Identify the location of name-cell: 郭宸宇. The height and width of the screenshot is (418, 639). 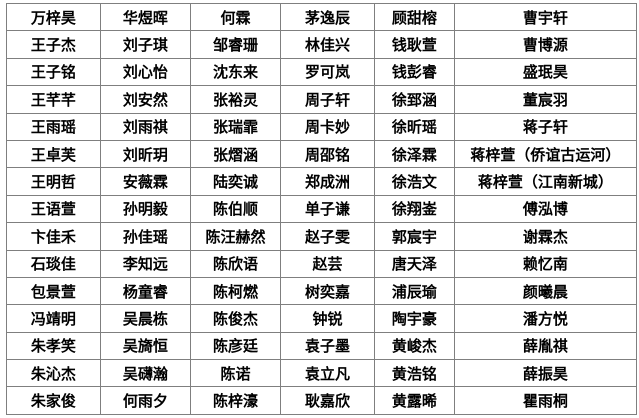
(414, 236).